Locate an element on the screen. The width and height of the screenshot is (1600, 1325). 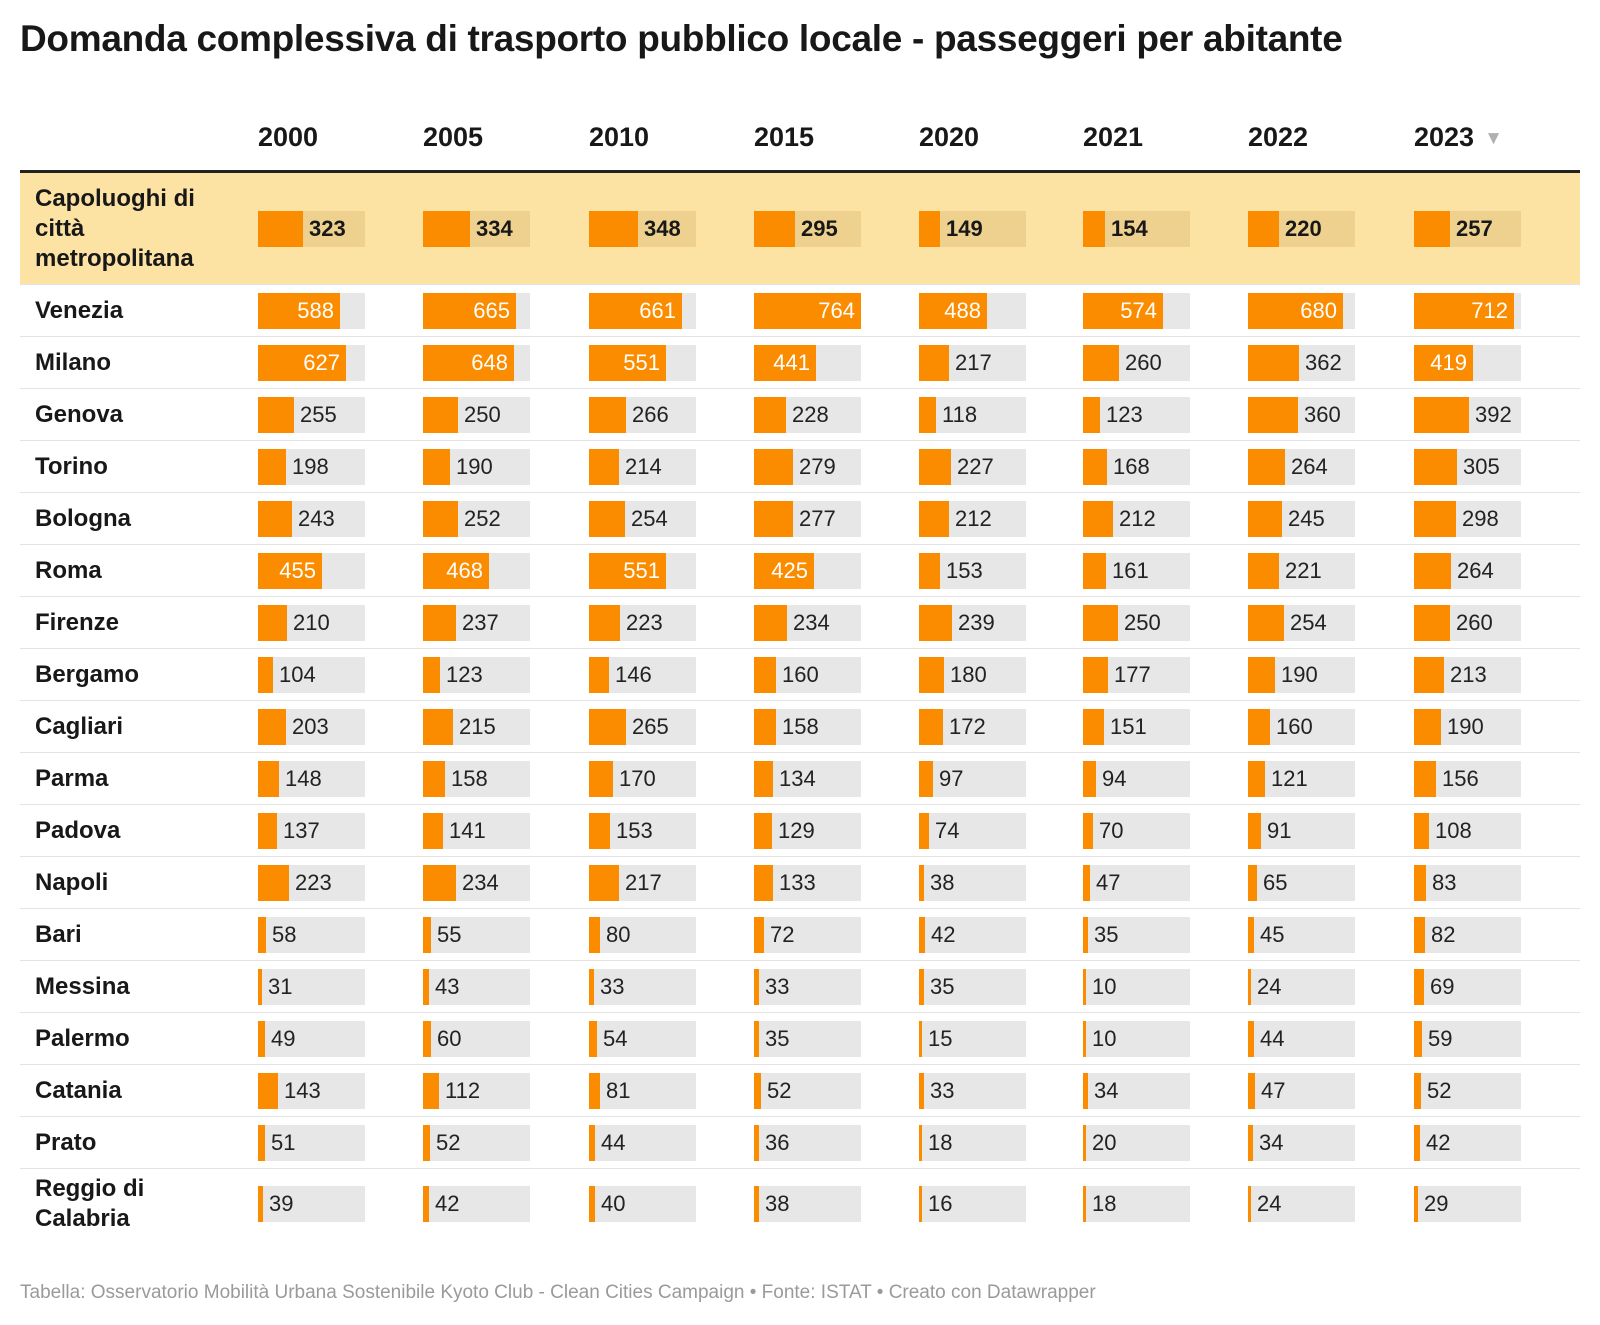
bar-value-label: 254 is located at coordinates (649, 518).